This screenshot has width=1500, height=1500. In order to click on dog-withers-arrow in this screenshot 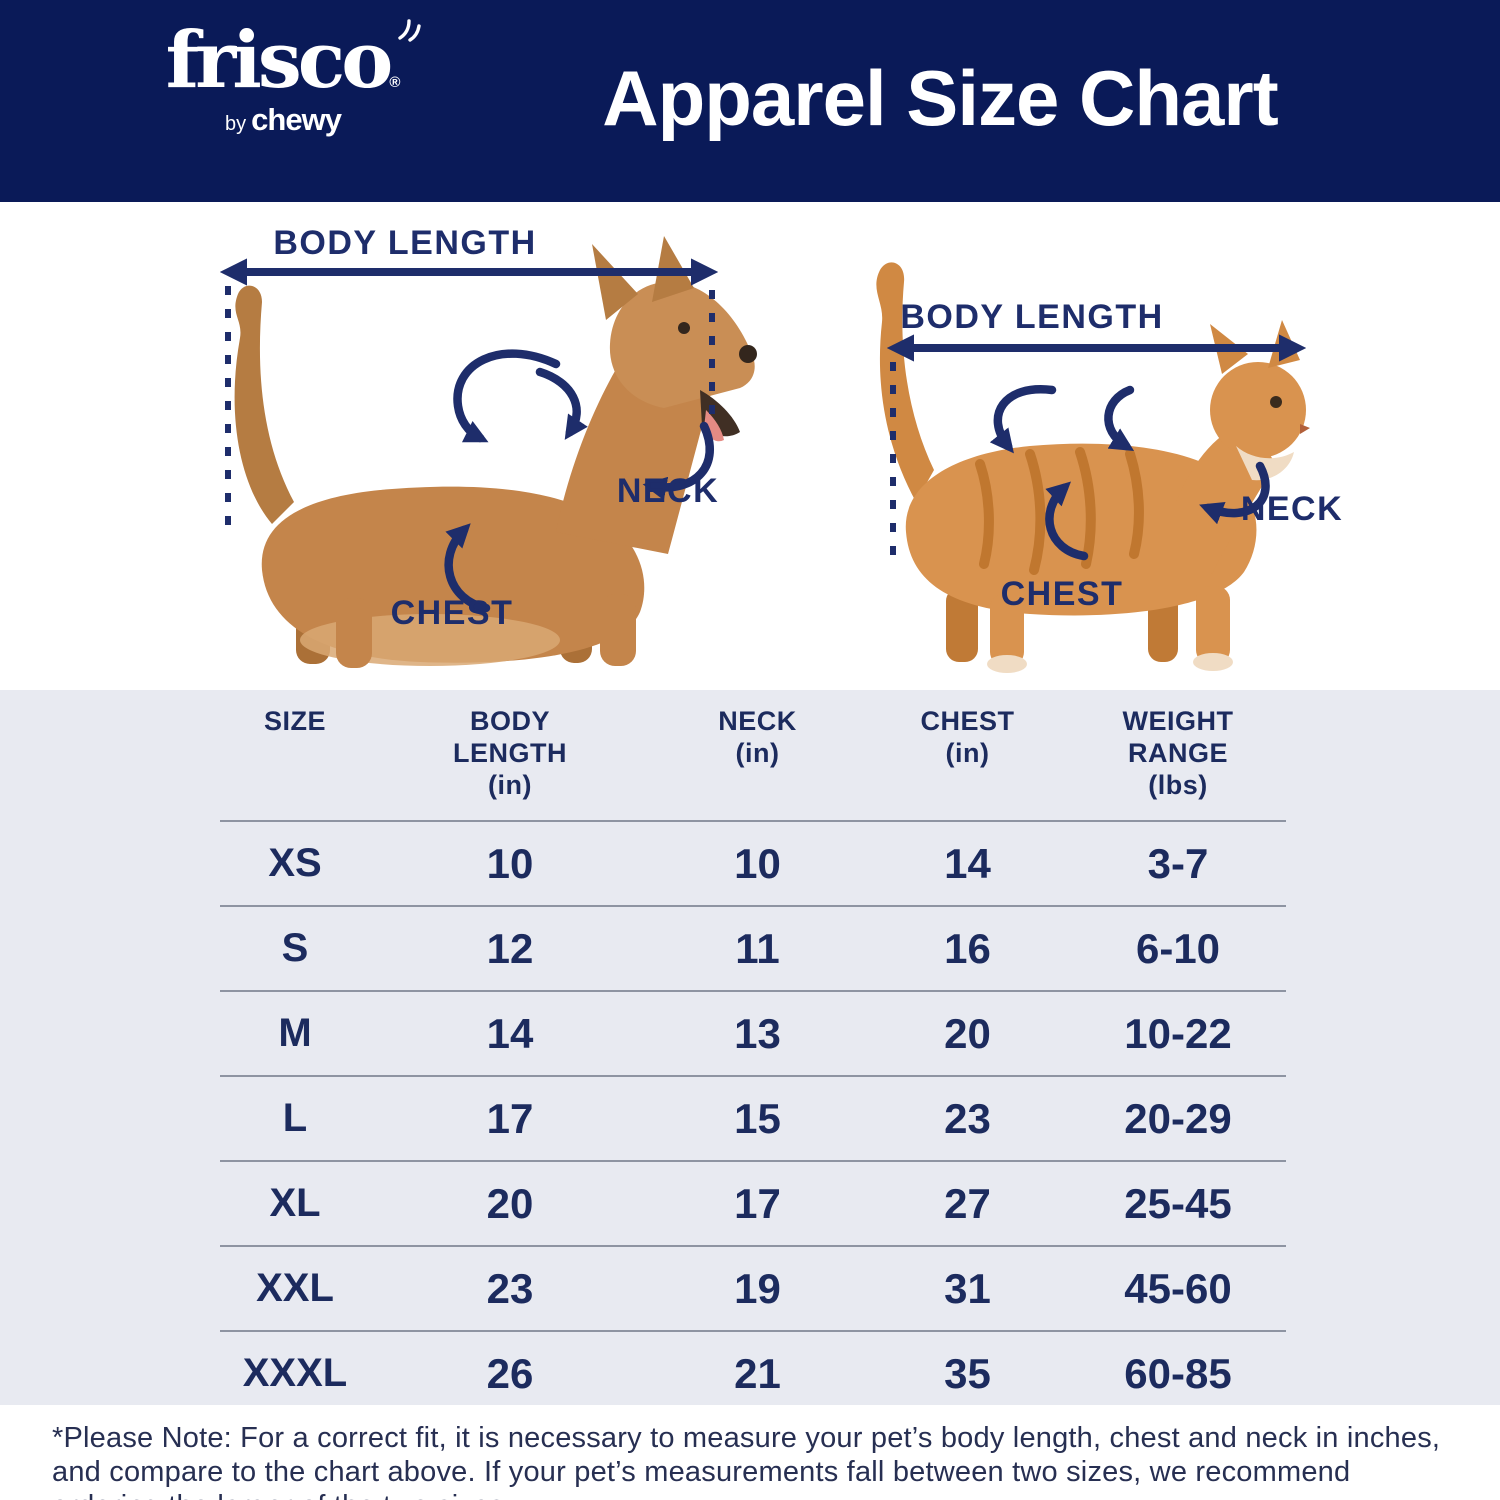, I will do `click(507, 396)`.